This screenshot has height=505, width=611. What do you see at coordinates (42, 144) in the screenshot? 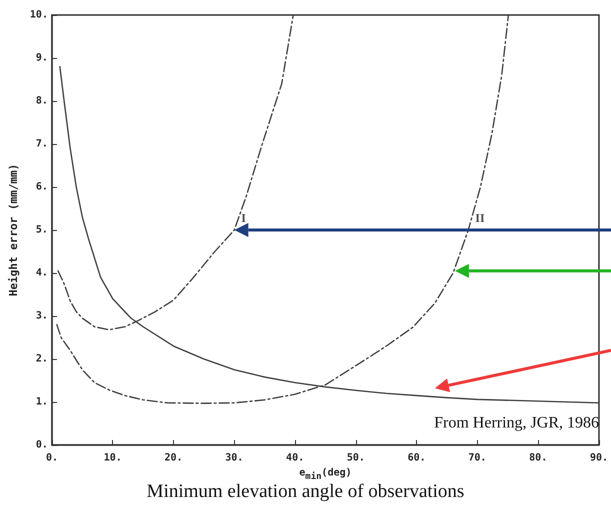
I see `y-tick-label: 7.` at bounding box center [42, 144].